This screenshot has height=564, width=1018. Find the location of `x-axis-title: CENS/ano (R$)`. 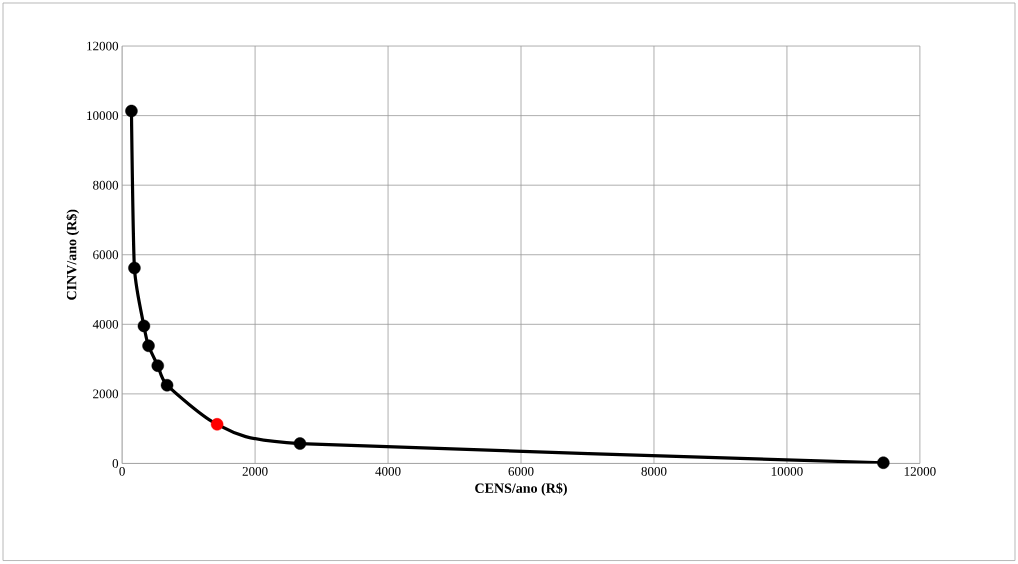

x-axis-title: CENS/ano (R$) is located at coordinates (521, 489).